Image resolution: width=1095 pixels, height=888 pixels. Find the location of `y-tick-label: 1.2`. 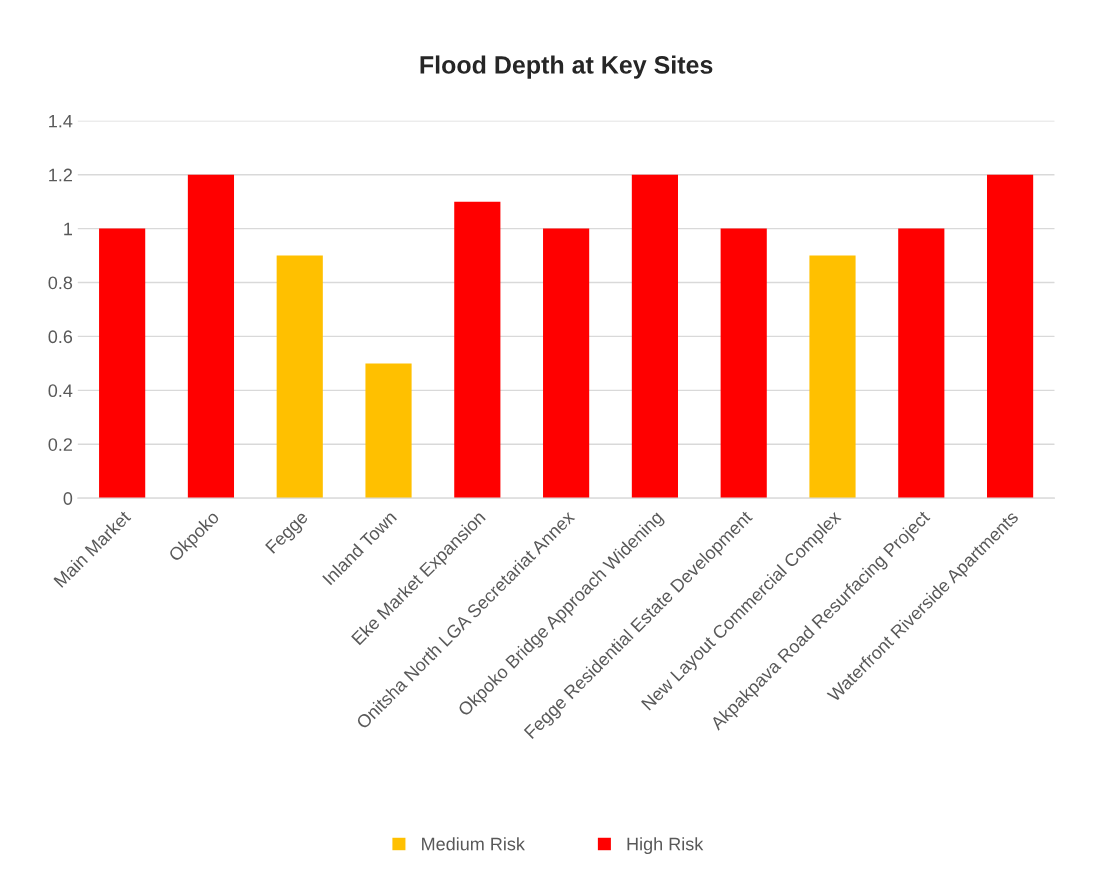

y-tick-label: 1.2 is located at coordinates (60, 175).